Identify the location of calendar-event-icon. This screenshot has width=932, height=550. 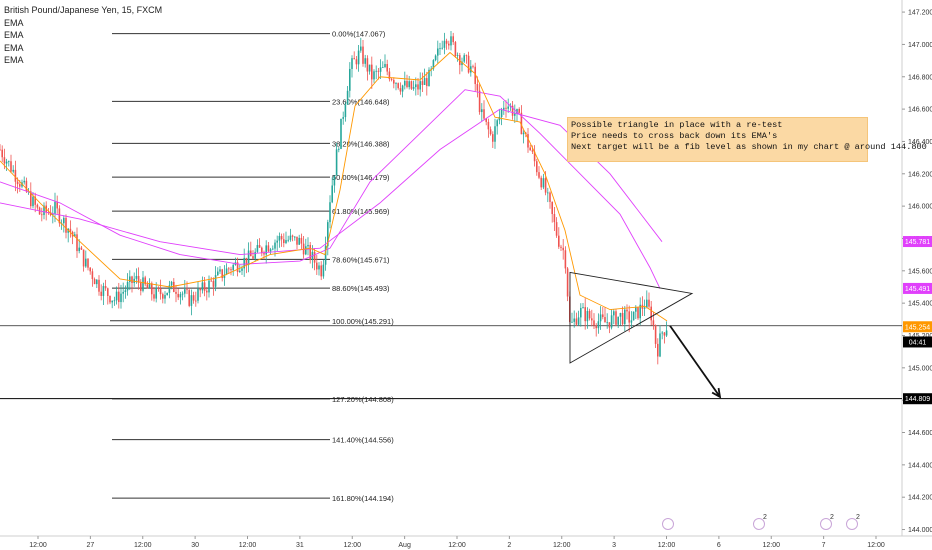
(852, 524).